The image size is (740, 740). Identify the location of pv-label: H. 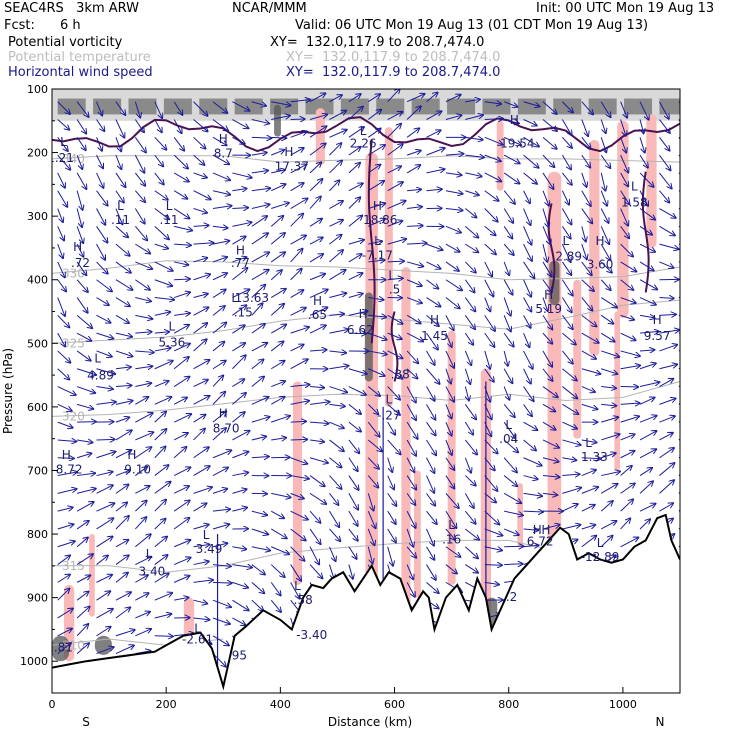
(657, 320).